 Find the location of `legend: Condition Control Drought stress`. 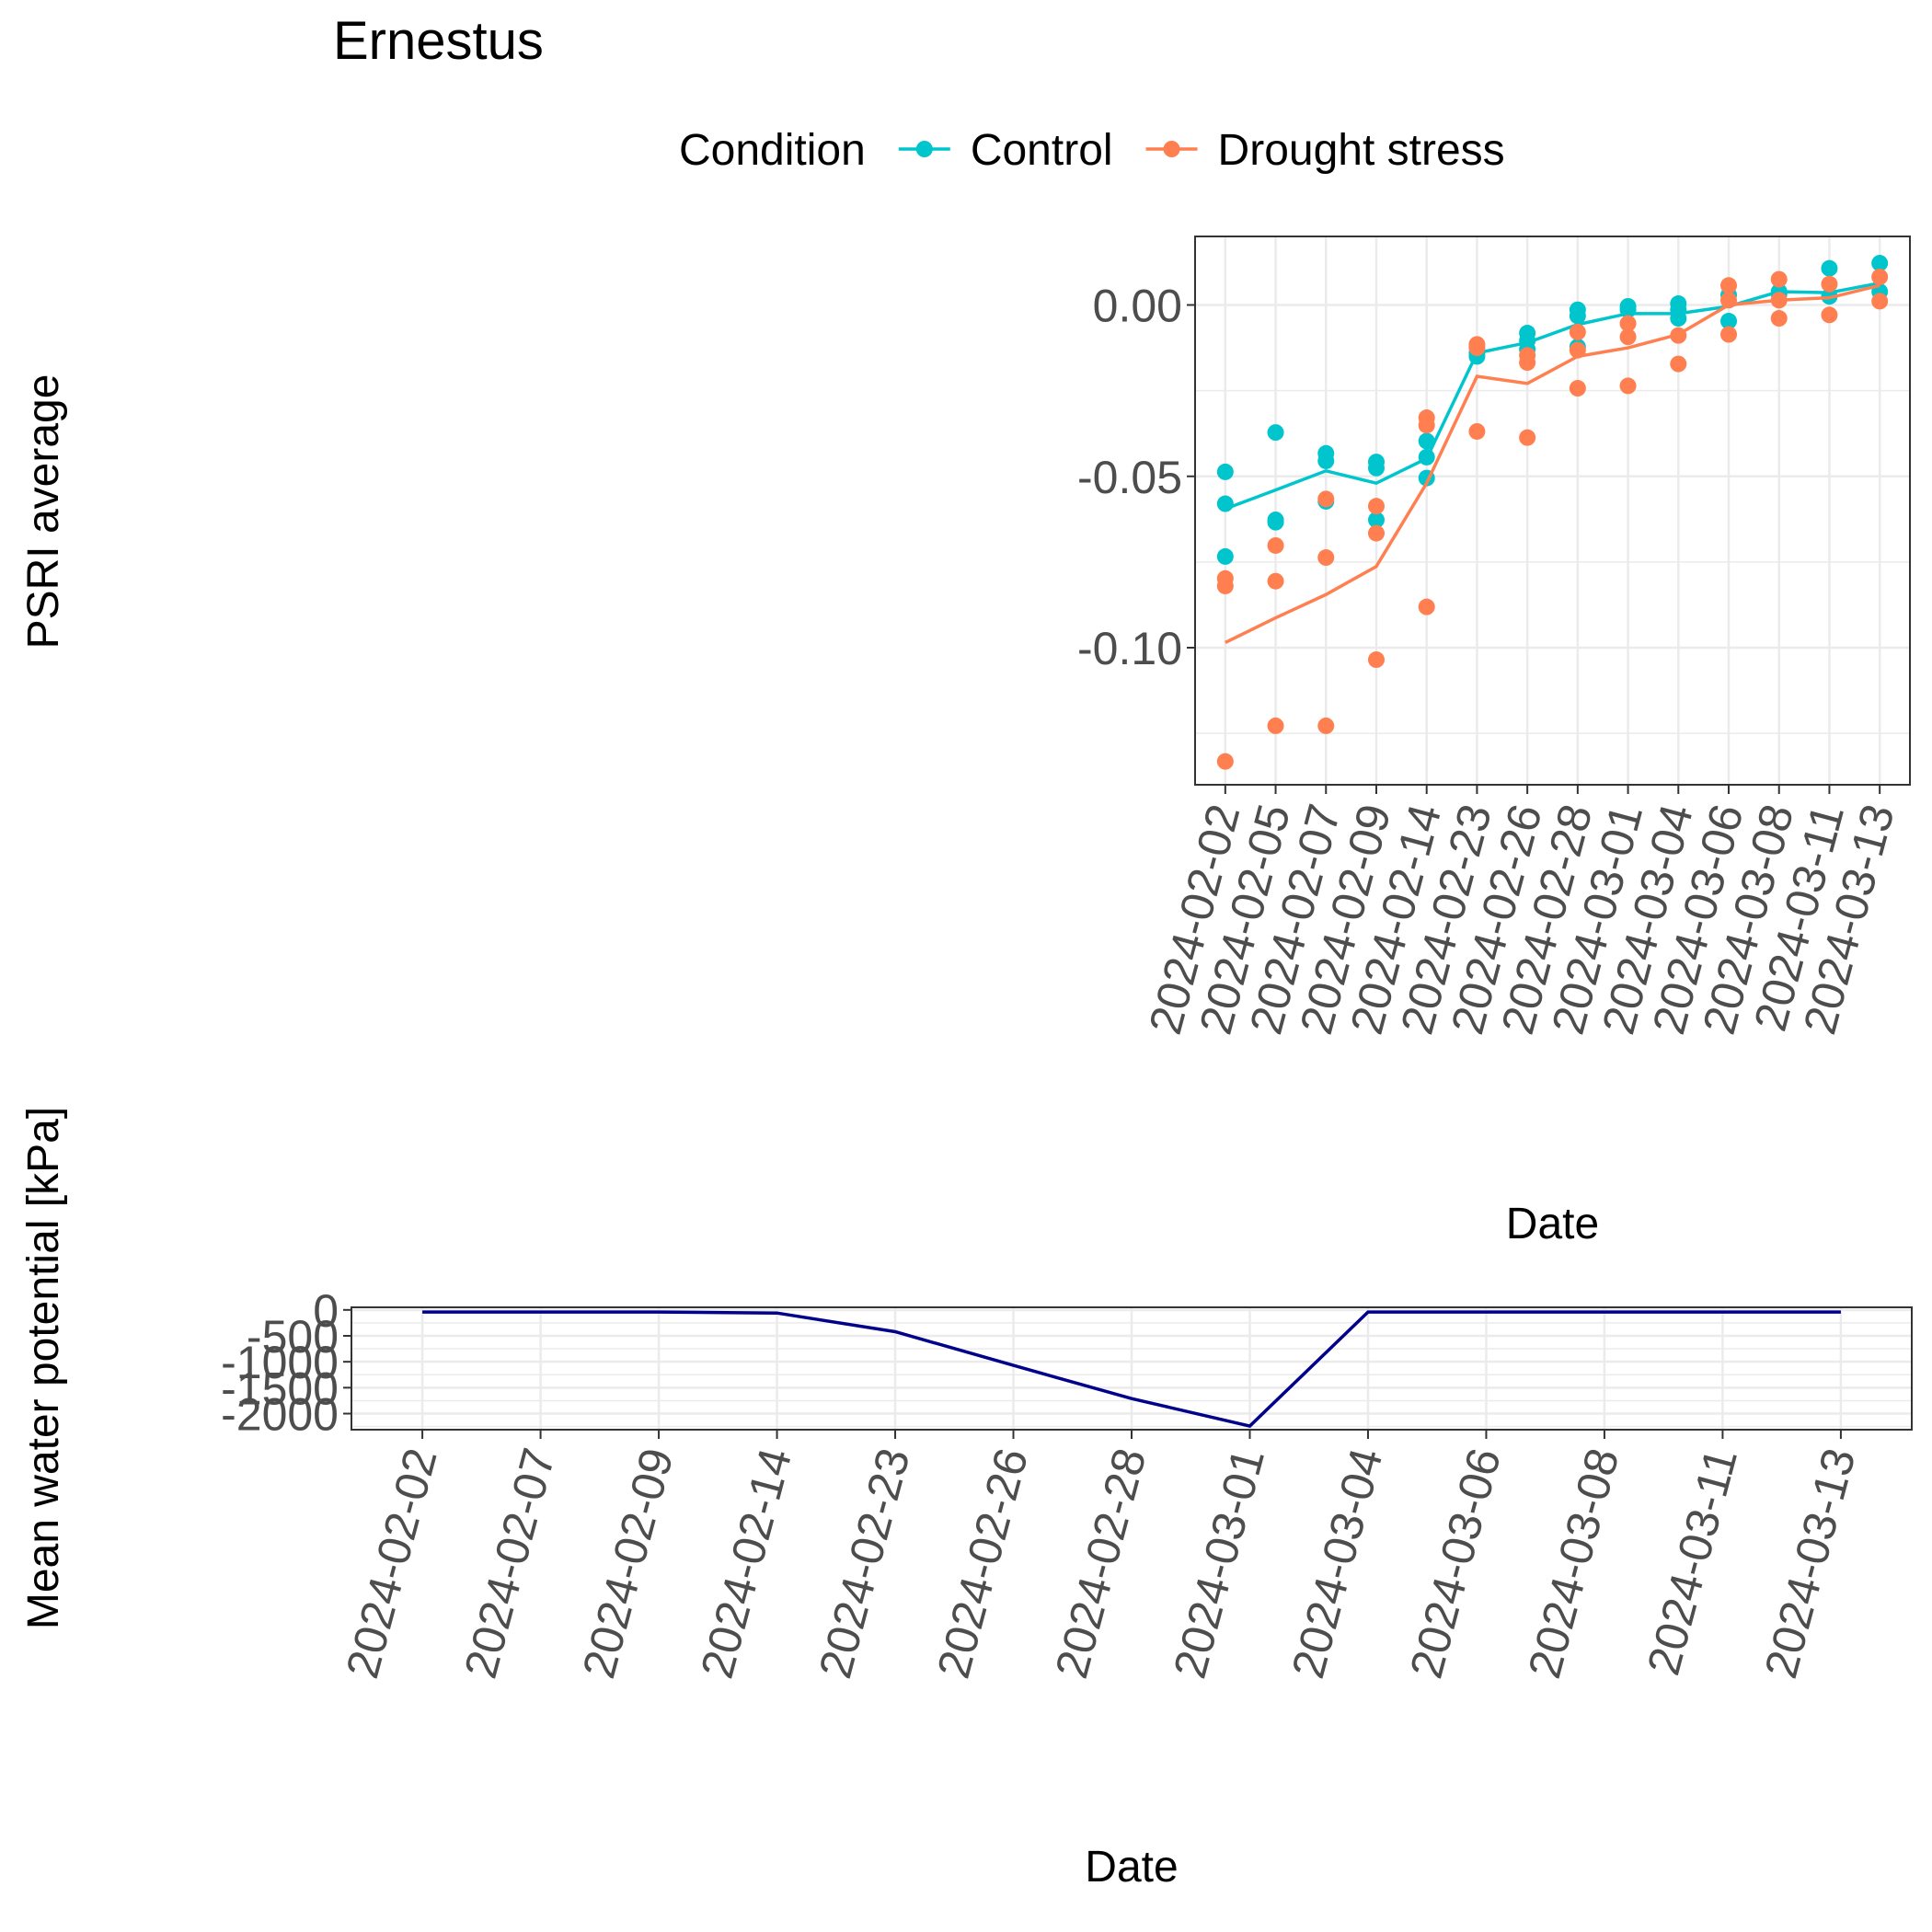

legend: Condition Control Drought stress is located at coordinates (1092, 150).